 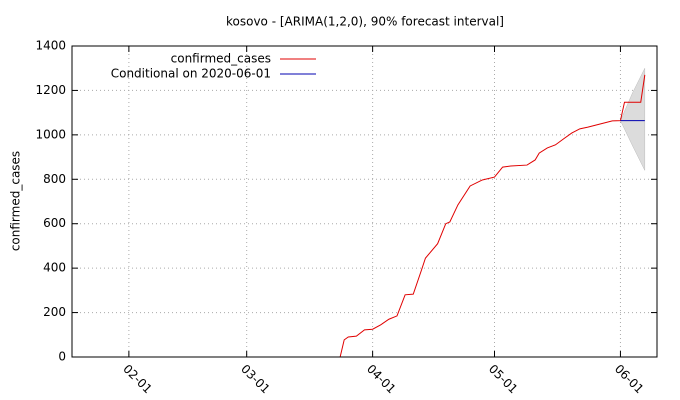 What do you see at coordinates (255, 379) in the screenshot?
I see `x-tick-label: 03-01` at bounding box center [255, 379].